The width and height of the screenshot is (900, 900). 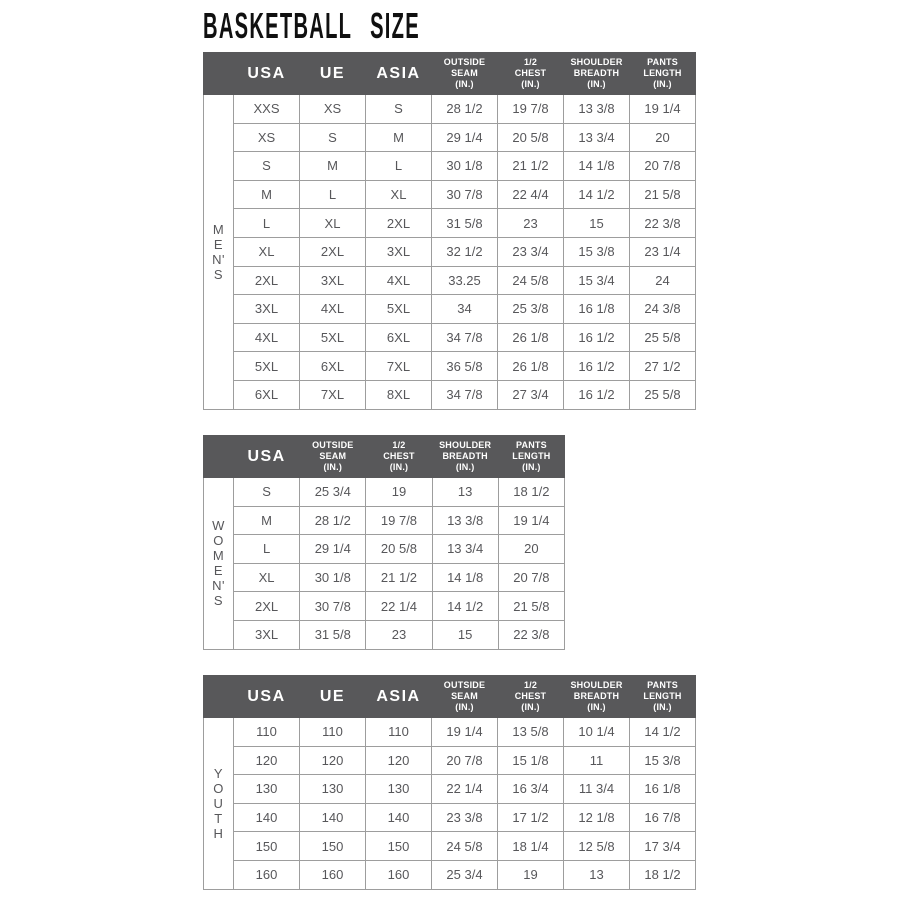 What do you see at coordinates (332, 73) in the screenshot?
I see `column-header: UE` at bounding box center [332, 73].